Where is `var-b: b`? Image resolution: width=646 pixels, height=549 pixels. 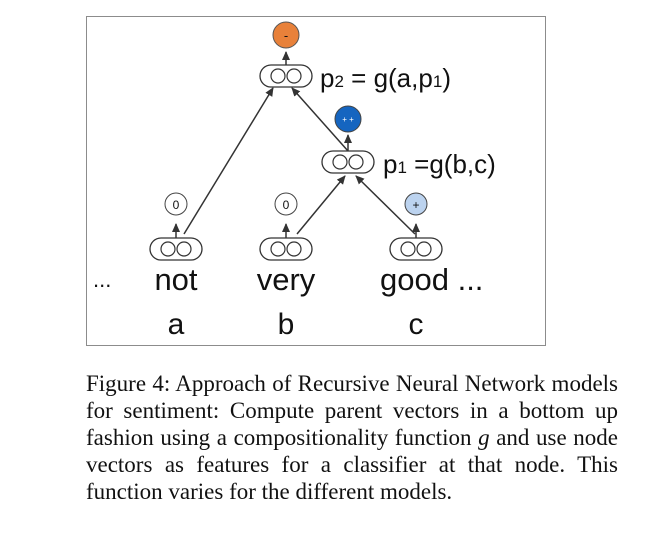
var-b: b is located at coordinates (286, 324).